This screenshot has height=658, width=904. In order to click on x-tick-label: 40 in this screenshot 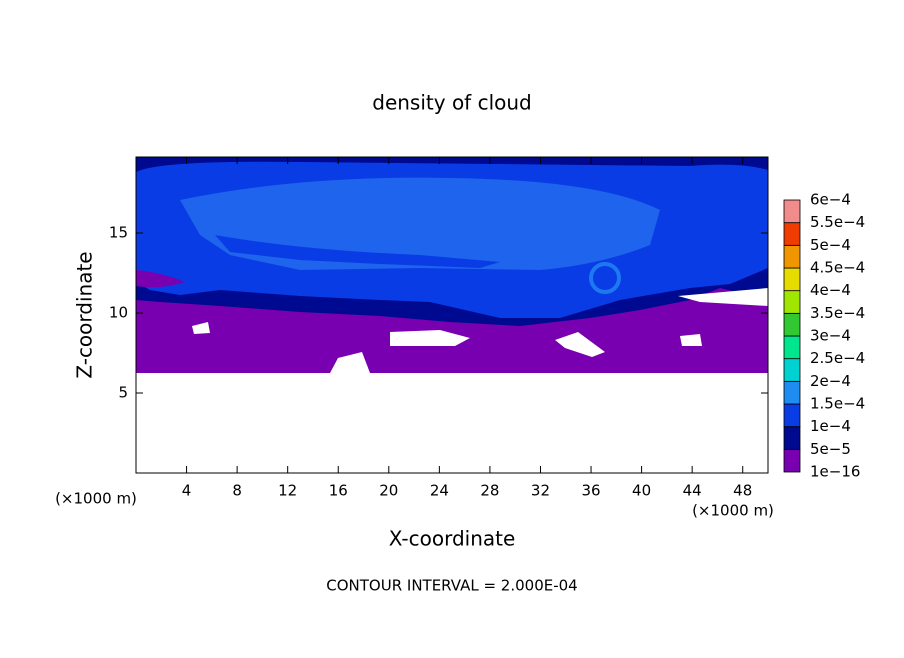, I will do `click(641, 491)`.